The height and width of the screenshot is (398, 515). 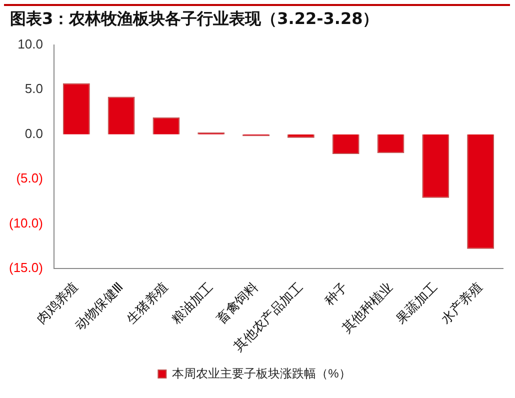 I want to click on x-tick-label: 种子, so click(x=335, y=293).